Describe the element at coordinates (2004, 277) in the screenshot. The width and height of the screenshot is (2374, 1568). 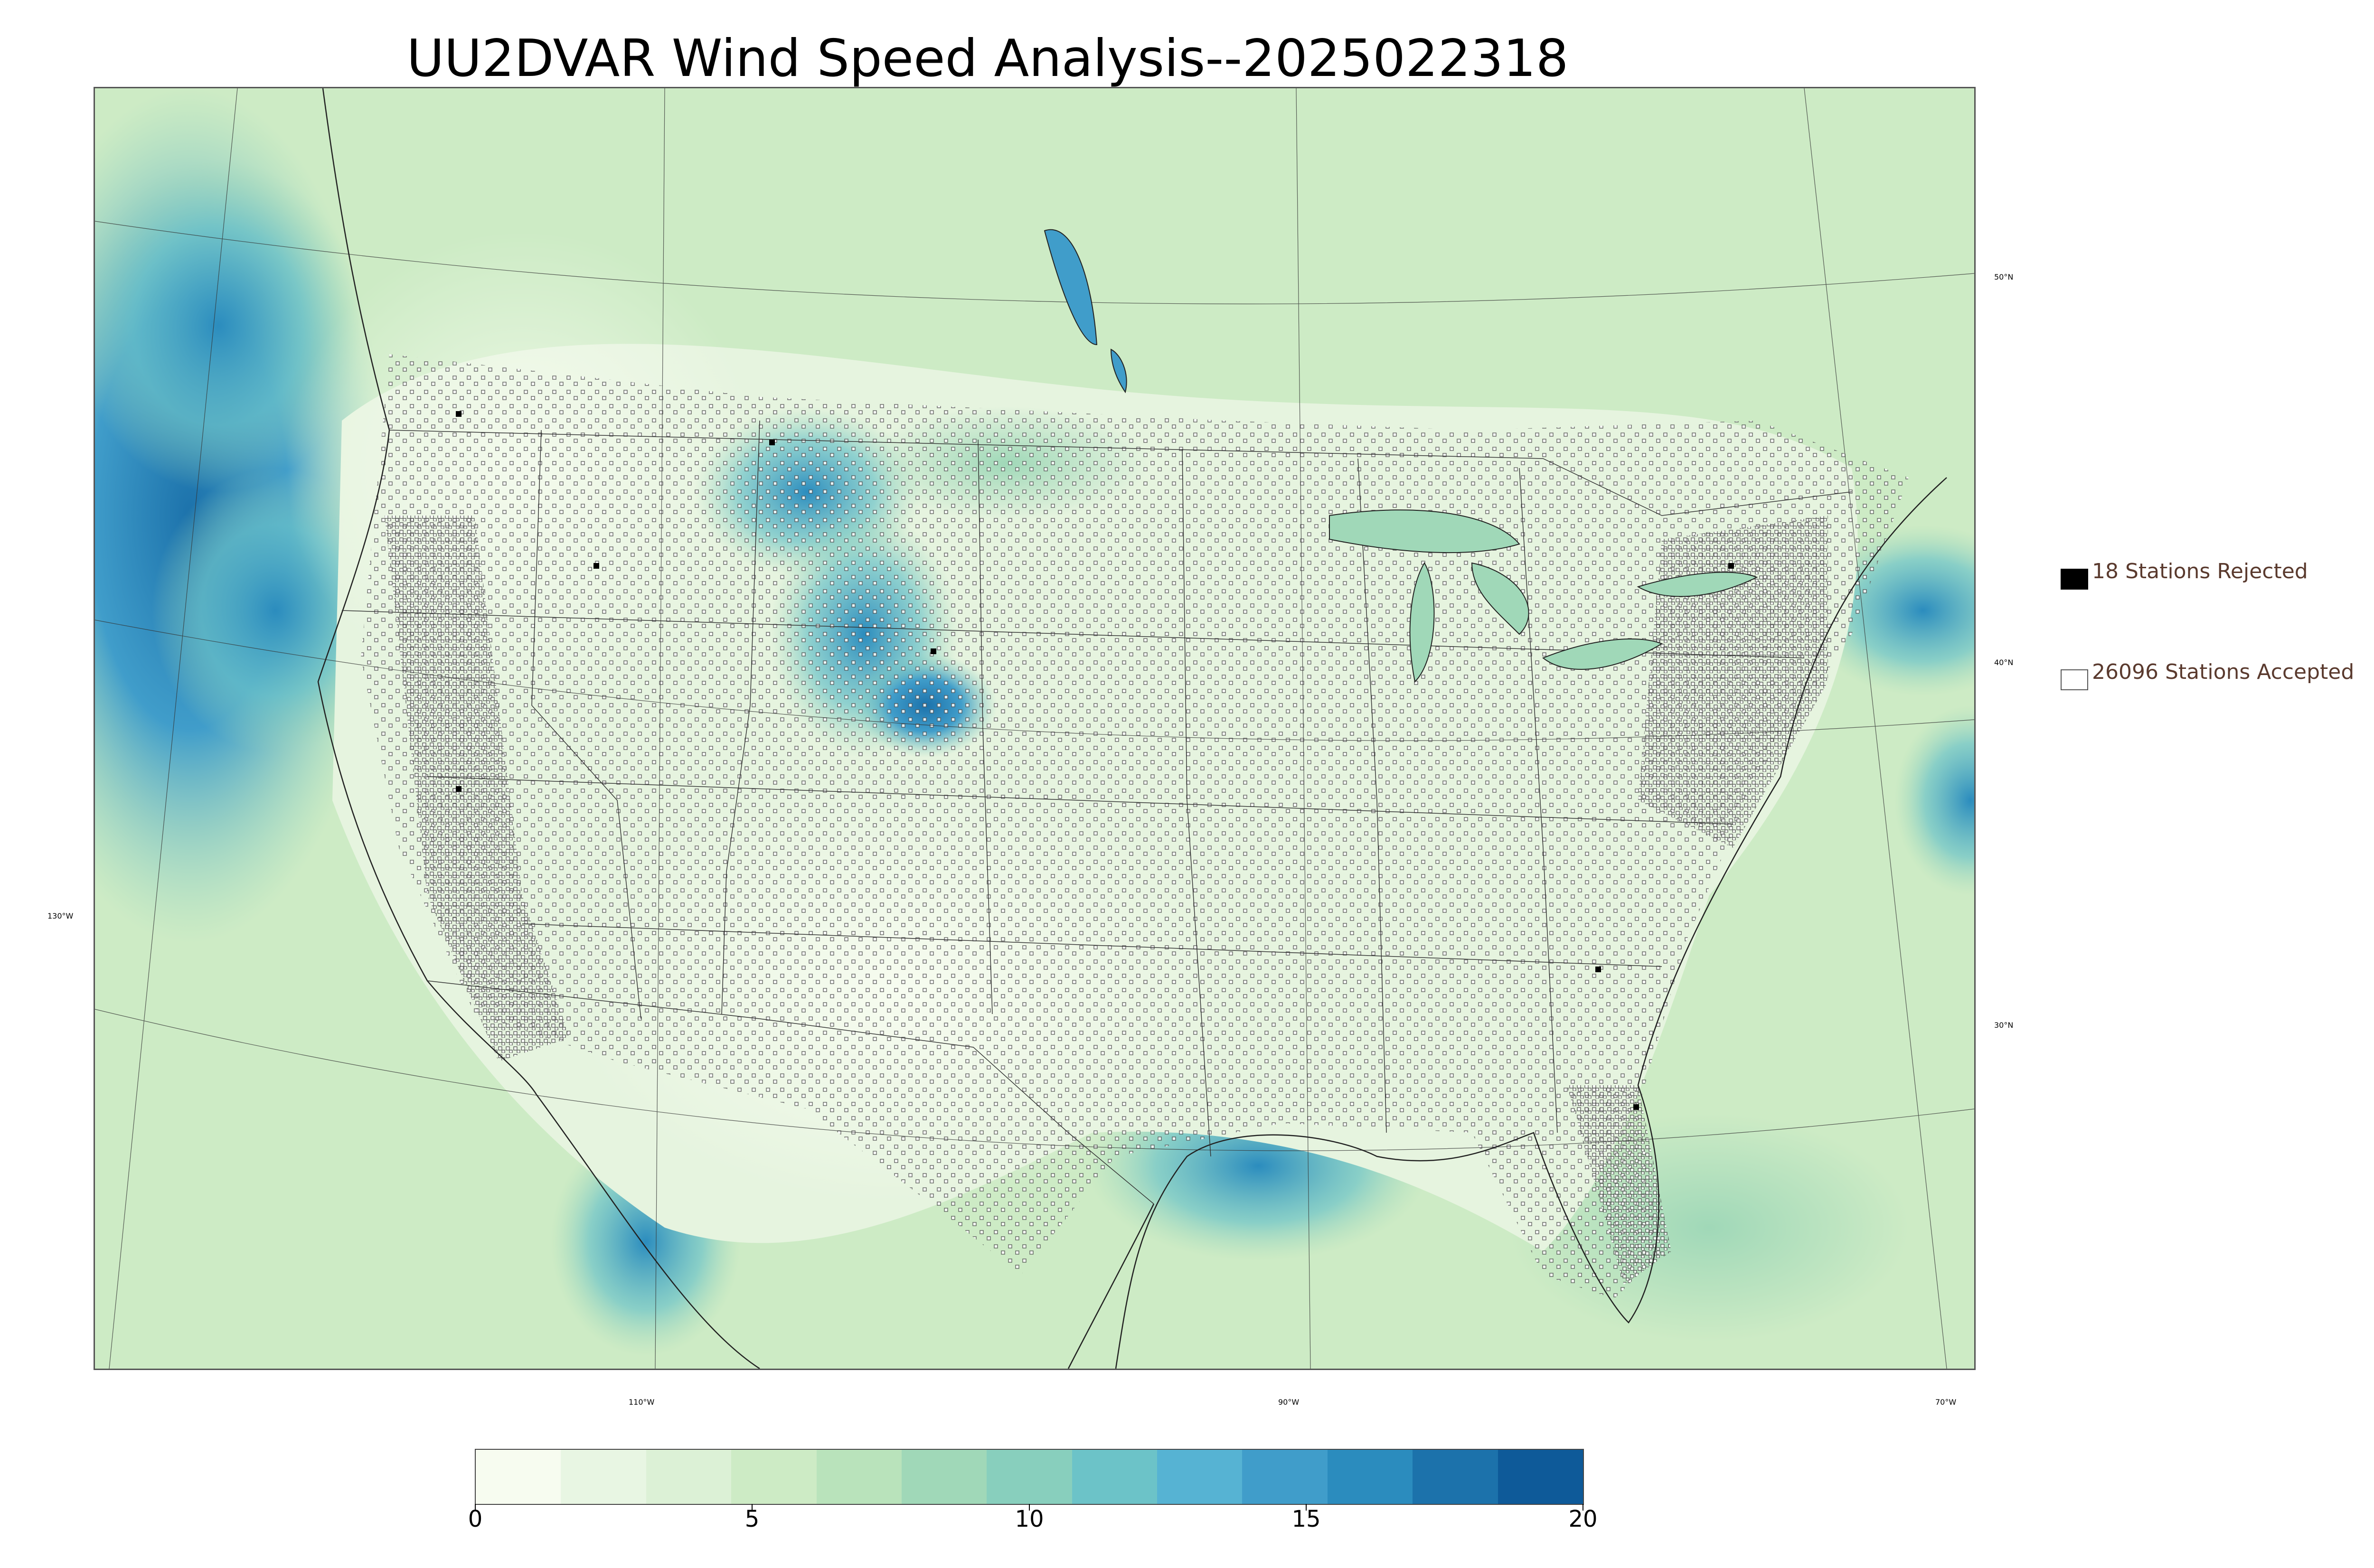
I see `lat-label-50n: 50°N` at that location.